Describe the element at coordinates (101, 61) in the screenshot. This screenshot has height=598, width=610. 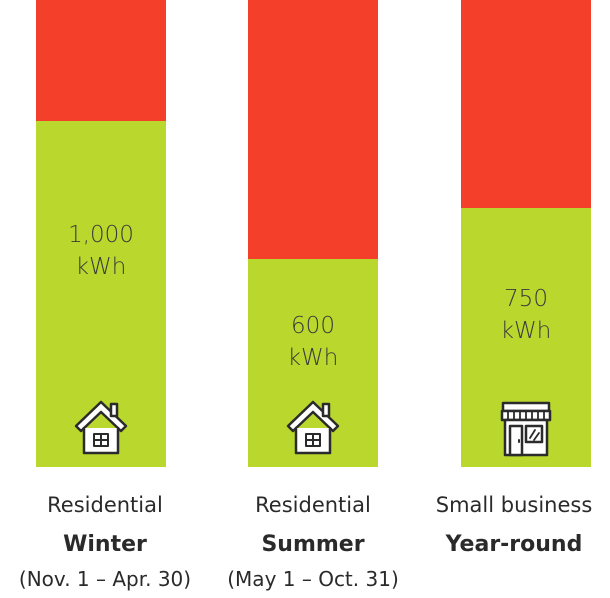
I see `bar-remaining-winter` at that location.